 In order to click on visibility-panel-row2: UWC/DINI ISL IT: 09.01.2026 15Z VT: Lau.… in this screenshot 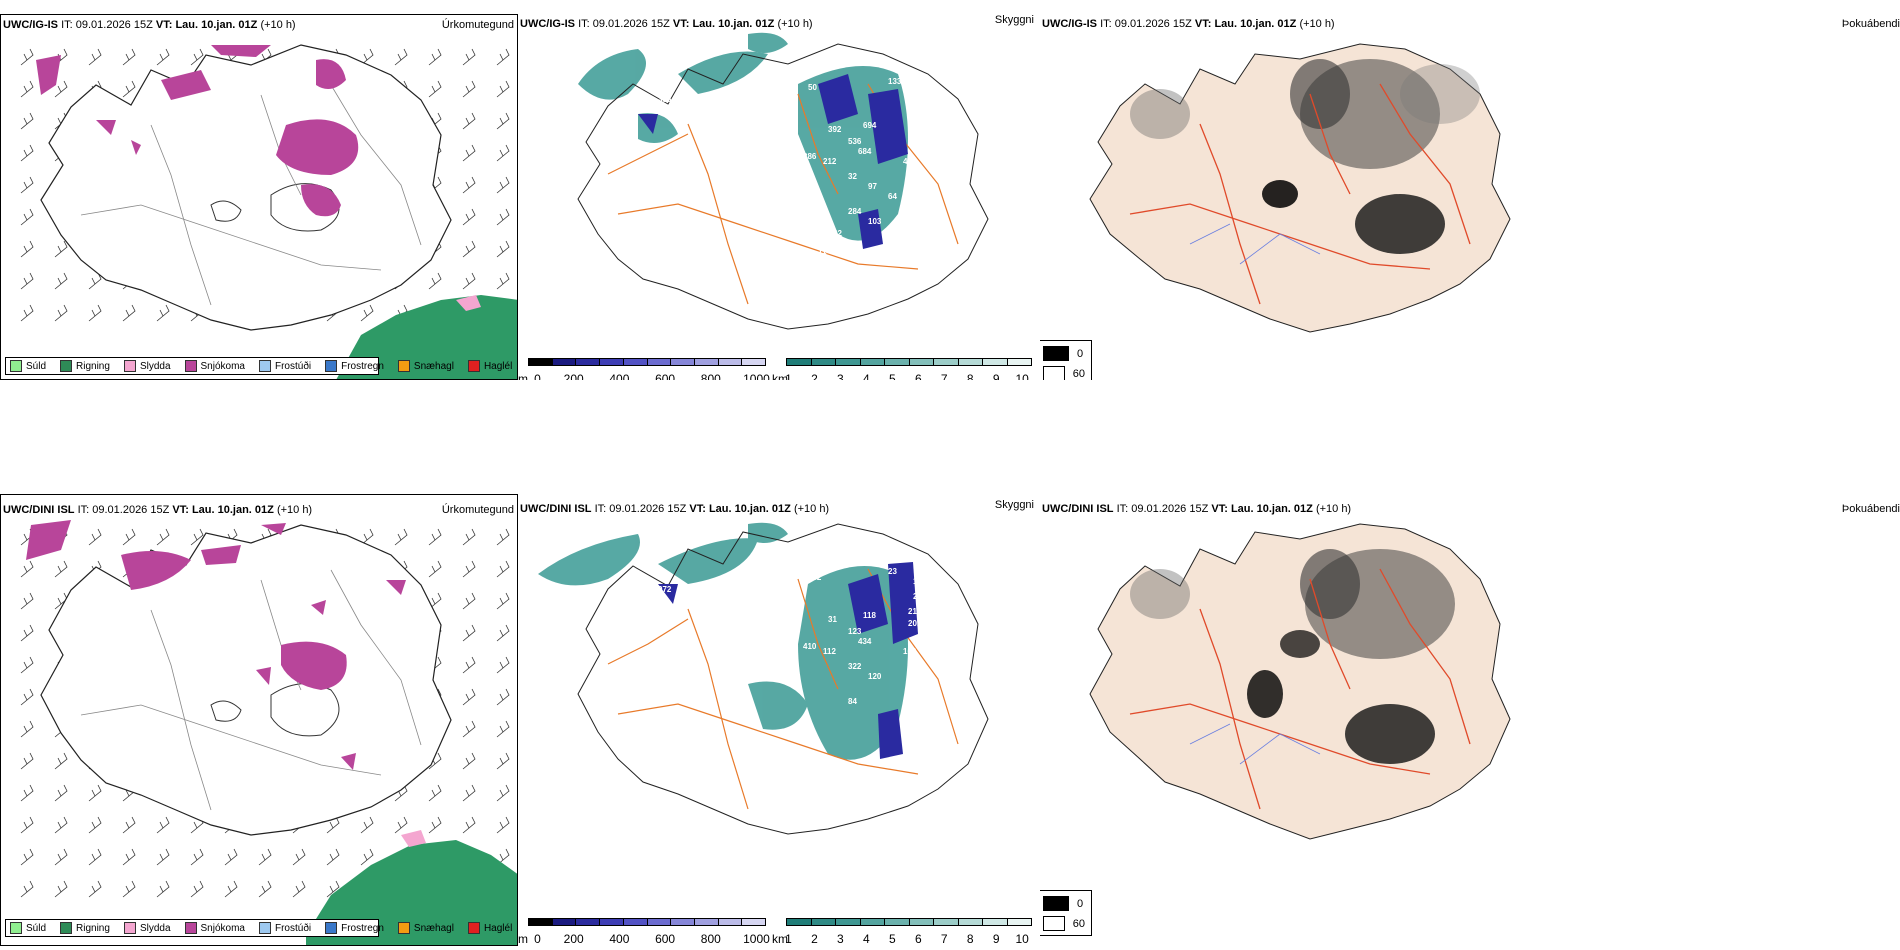, I will do `click(778, 720)`.